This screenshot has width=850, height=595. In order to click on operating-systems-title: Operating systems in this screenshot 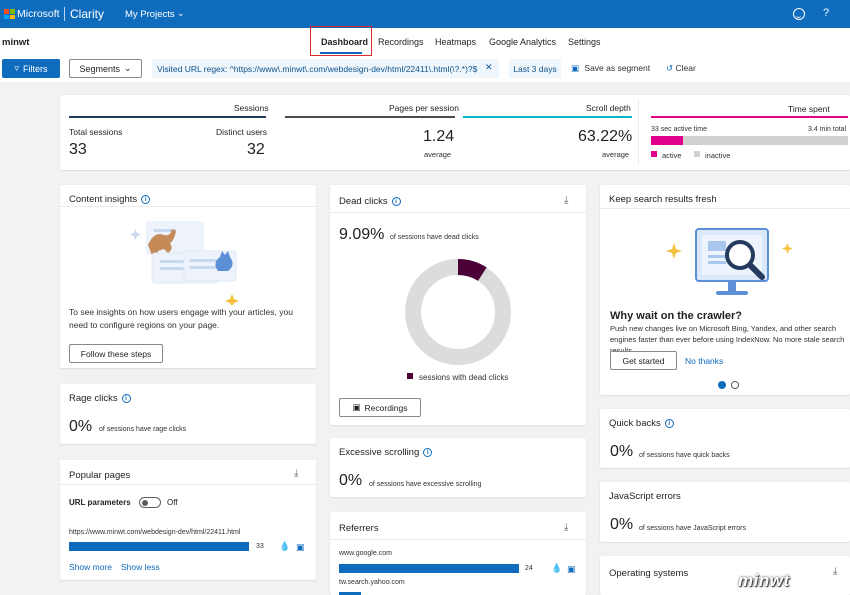, I will do `click(649, 573)`.